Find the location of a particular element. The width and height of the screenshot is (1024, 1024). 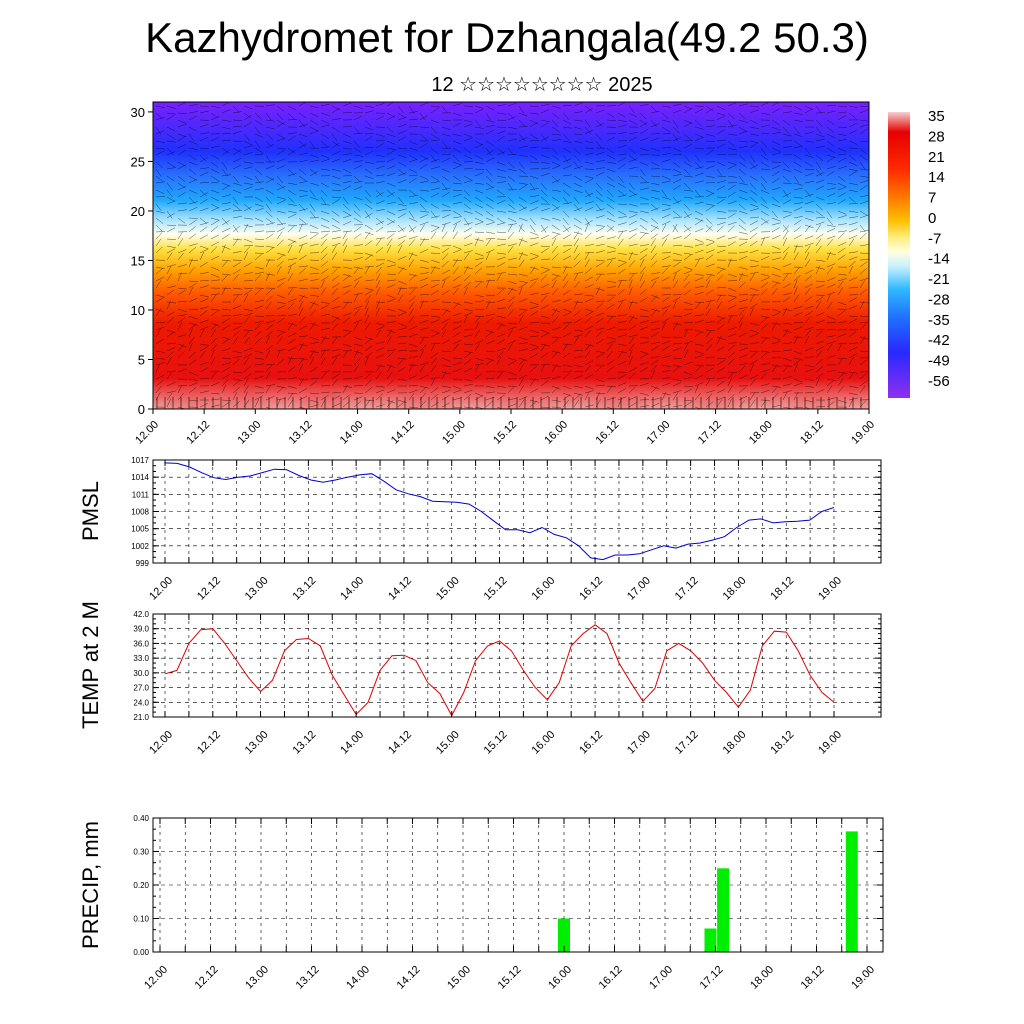

y-tick-label: 999 is located at coordinates (143, 563).